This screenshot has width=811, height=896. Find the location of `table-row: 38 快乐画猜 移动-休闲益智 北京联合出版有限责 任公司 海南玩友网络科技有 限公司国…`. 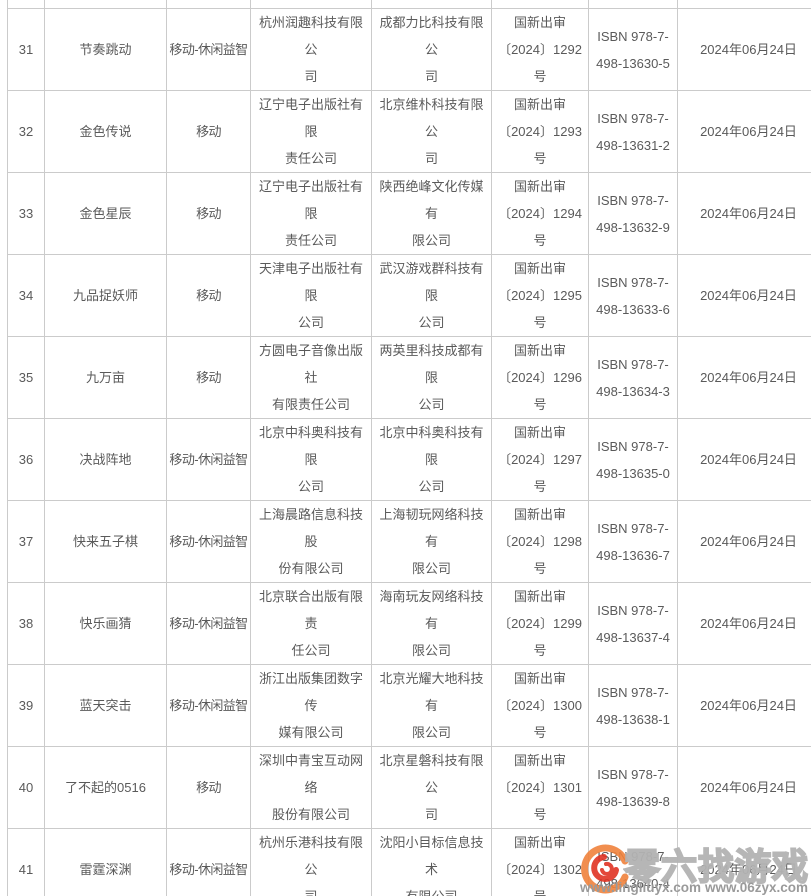

table-row: 38 快乐画猜 移动-休闲益智 北京联合出版有限责 任公司 海南玩友网络科技有 限公司国… is located at coordinates (409, 623).